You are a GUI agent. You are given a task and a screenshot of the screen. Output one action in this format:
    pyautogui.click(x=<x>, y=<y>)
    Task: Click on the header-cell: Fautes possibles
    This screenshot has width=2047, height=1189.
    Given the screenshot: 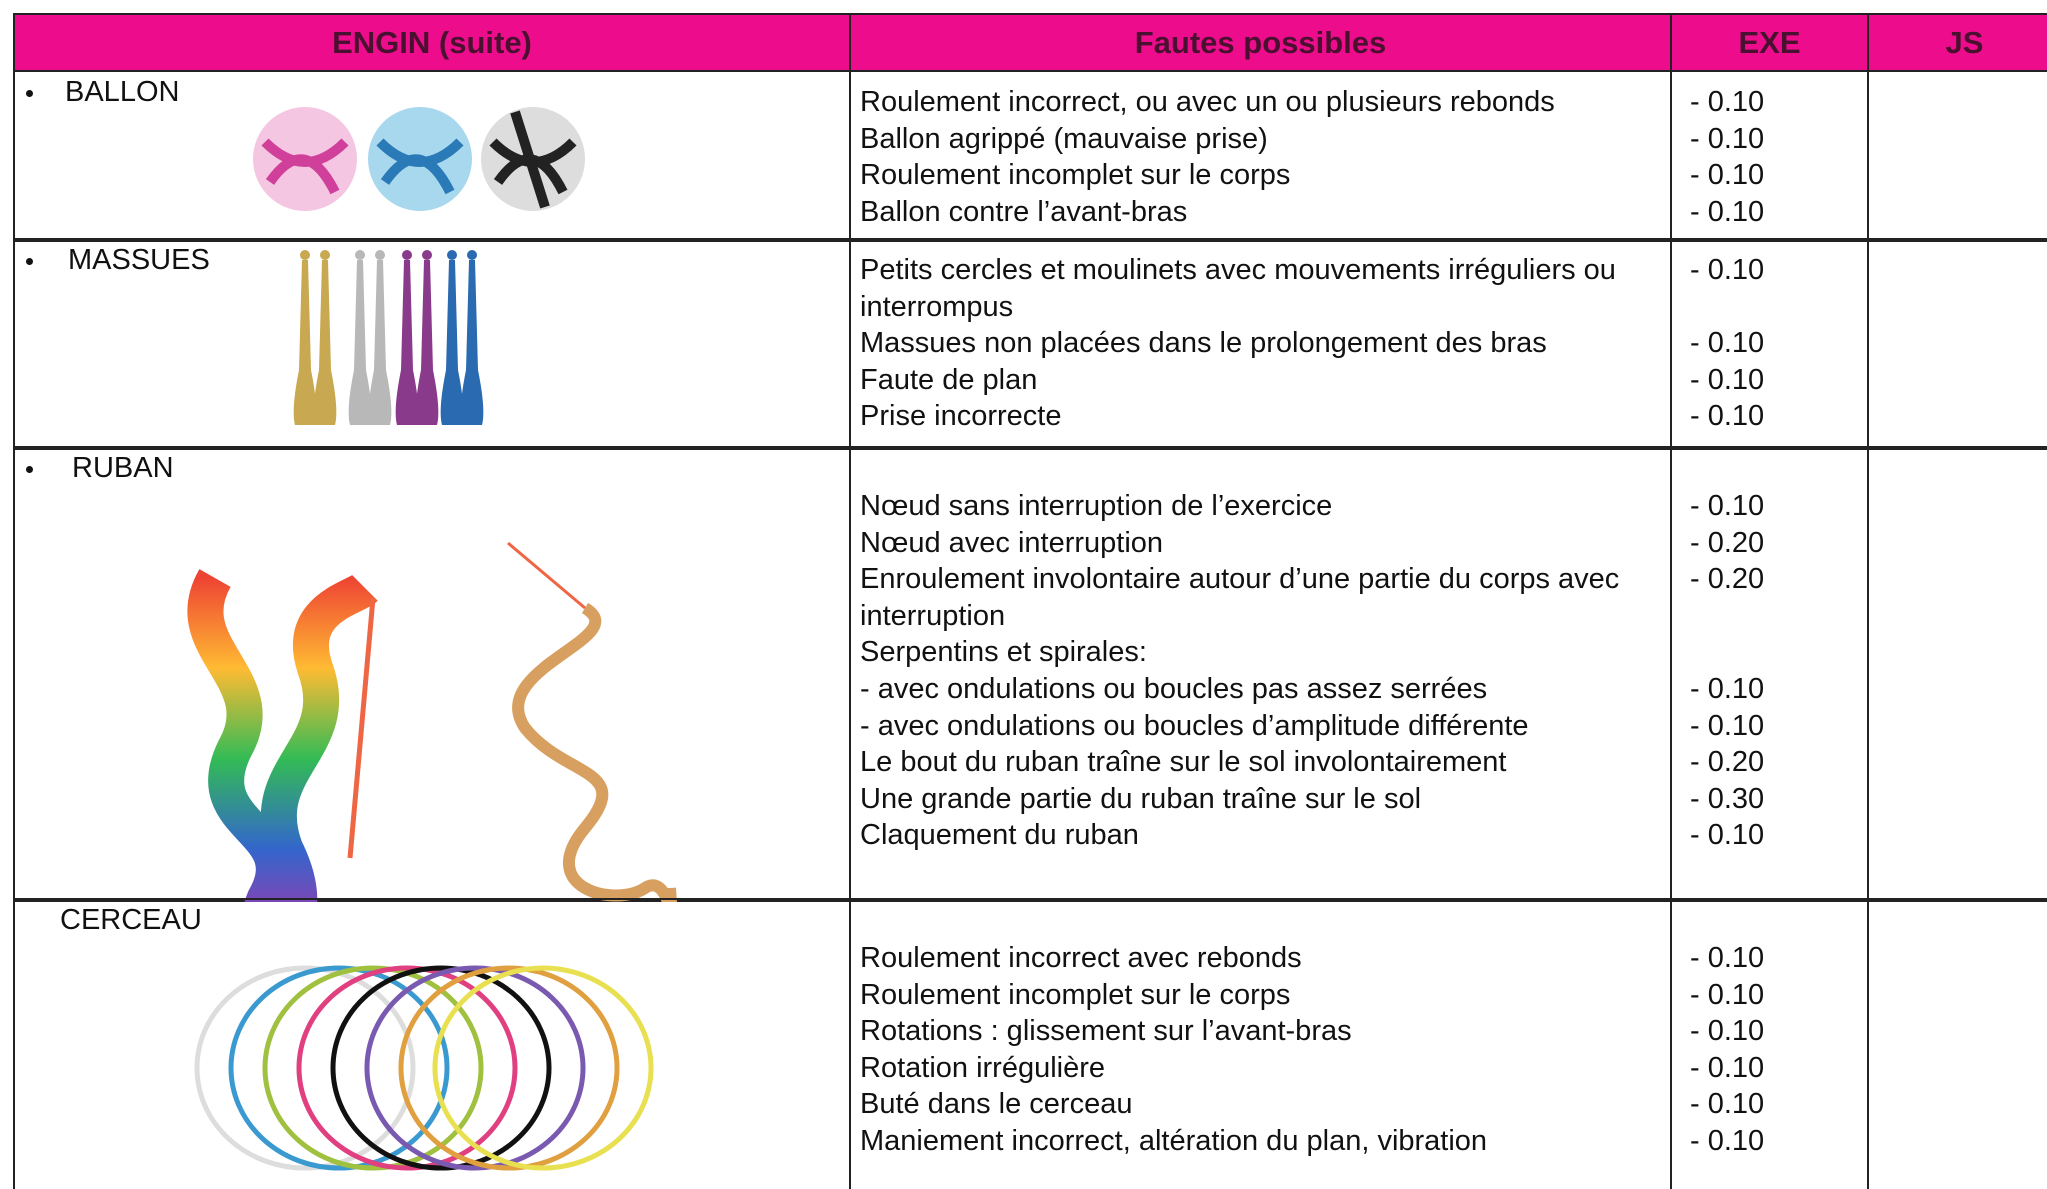 What is the action you would take?
    pyautogui.click(x=1260, y=42)
    